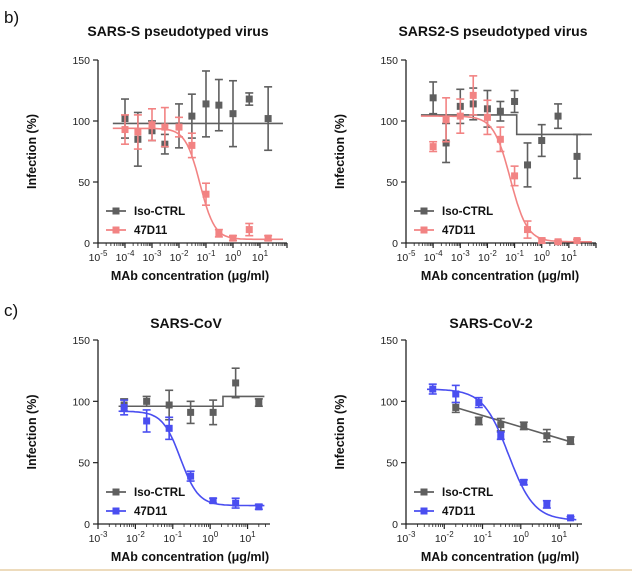 Image resolution: width=632 pixels, height=573 pixels. I want to click on chart-title: SARS2-S pseudotyped virus, so click(492, 31).